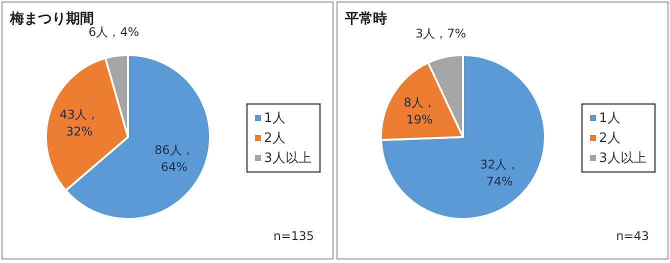 This screenshot has height=263, width=670. Describe the element at coordinates (440, 33) in the screenshot. I see `data-label: 3人，7%` at that location.